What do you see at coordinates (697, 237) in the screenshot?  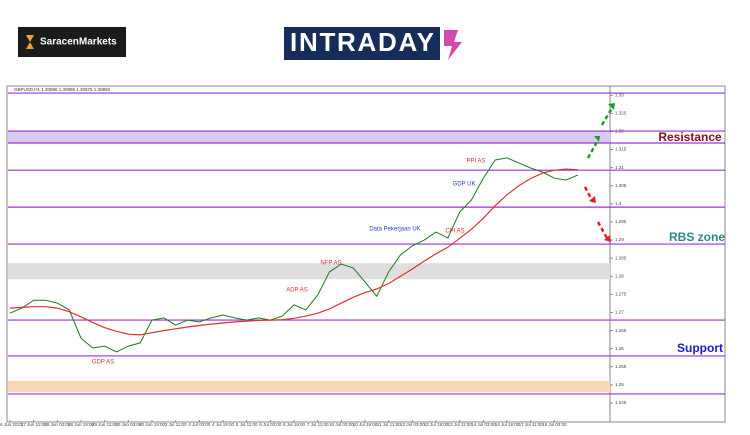 I see `zone-label: RBS zone` at bounding box center [697, 237].